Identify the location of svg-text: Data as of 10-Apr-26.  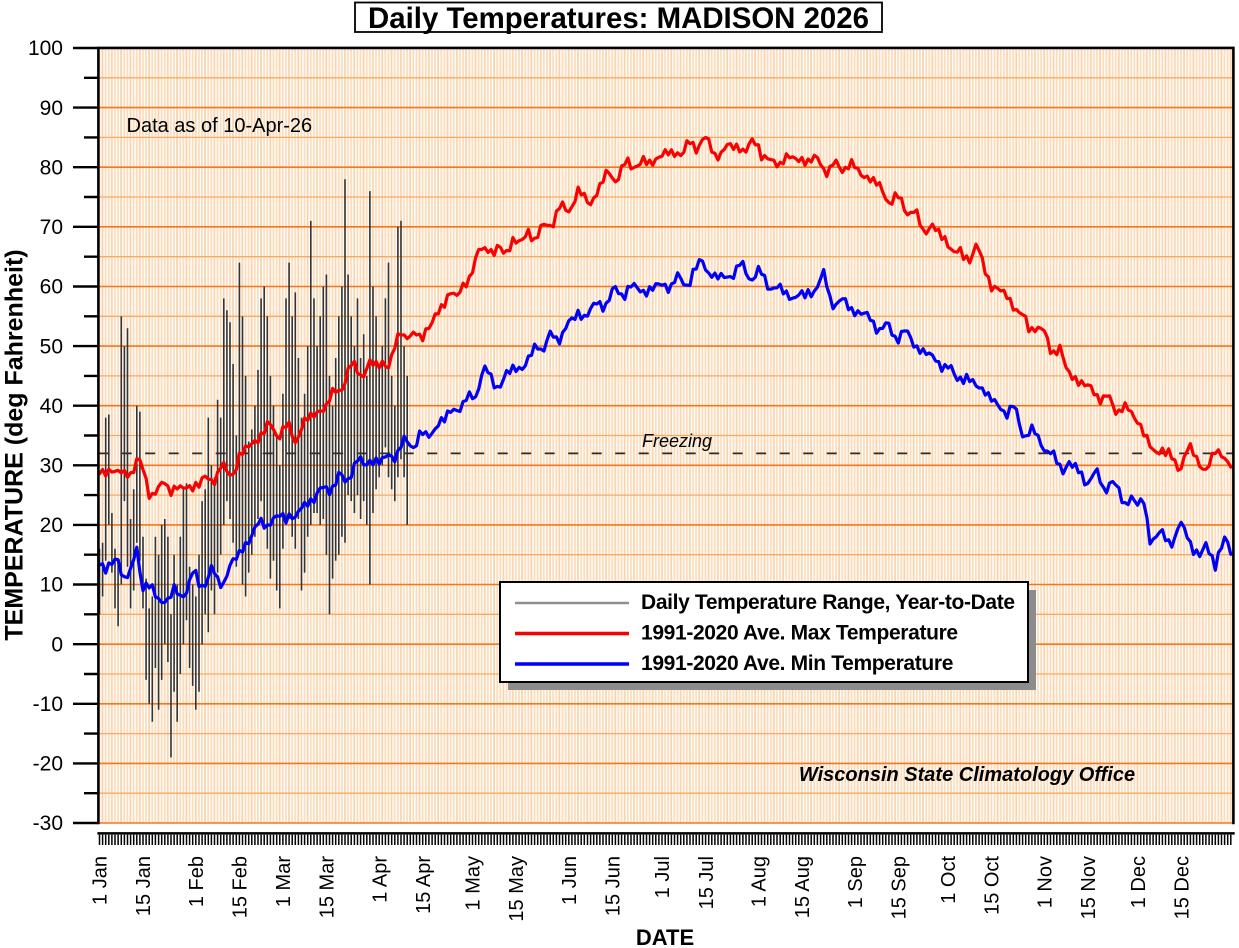
(220, 126).